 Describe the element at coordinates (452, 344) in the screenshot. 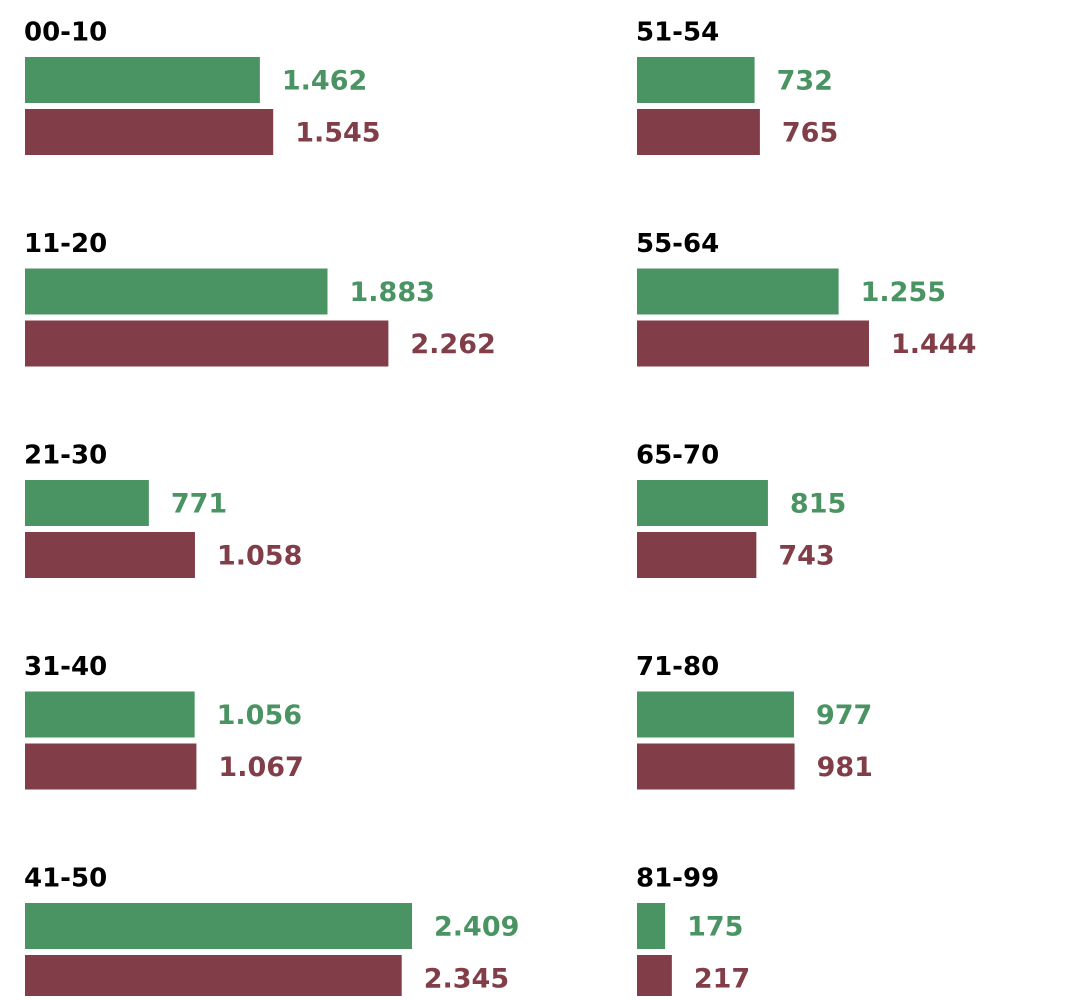

I see `value-label: 2.262` at that location.